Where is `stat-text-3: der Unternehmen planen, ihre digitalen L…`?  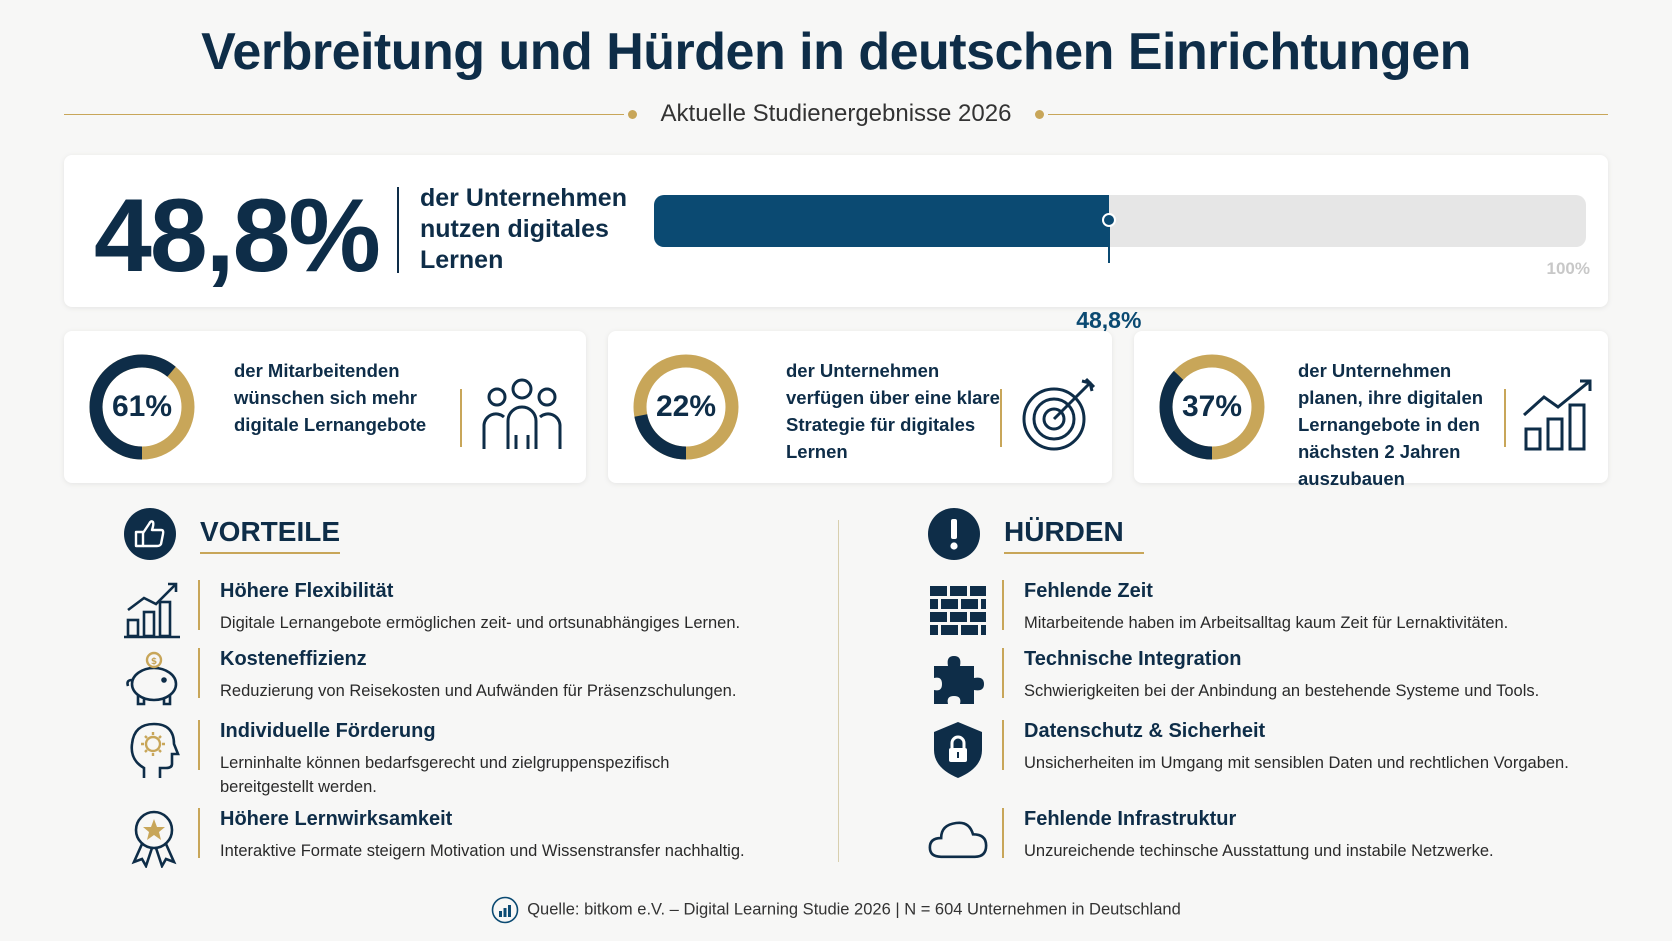 stat-text-3: der Unternehmen planen, ihre digitalen L… is located at coordinates (1391, 424).